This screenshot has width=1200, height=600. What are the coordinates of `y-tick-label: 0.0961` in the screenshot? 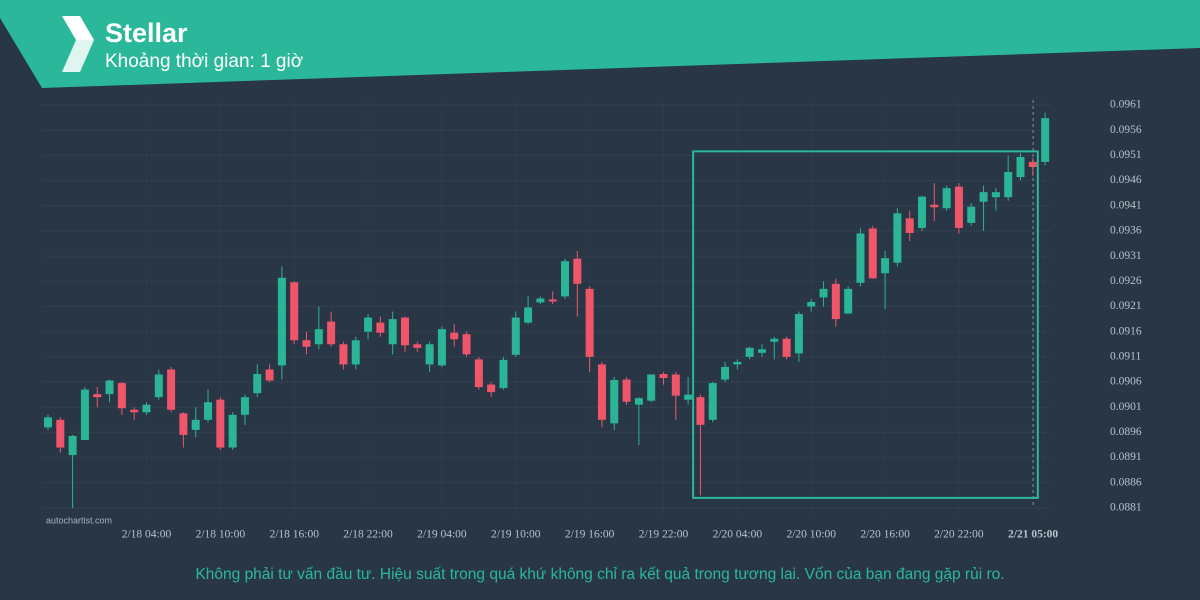 It's located at (1126, 105).